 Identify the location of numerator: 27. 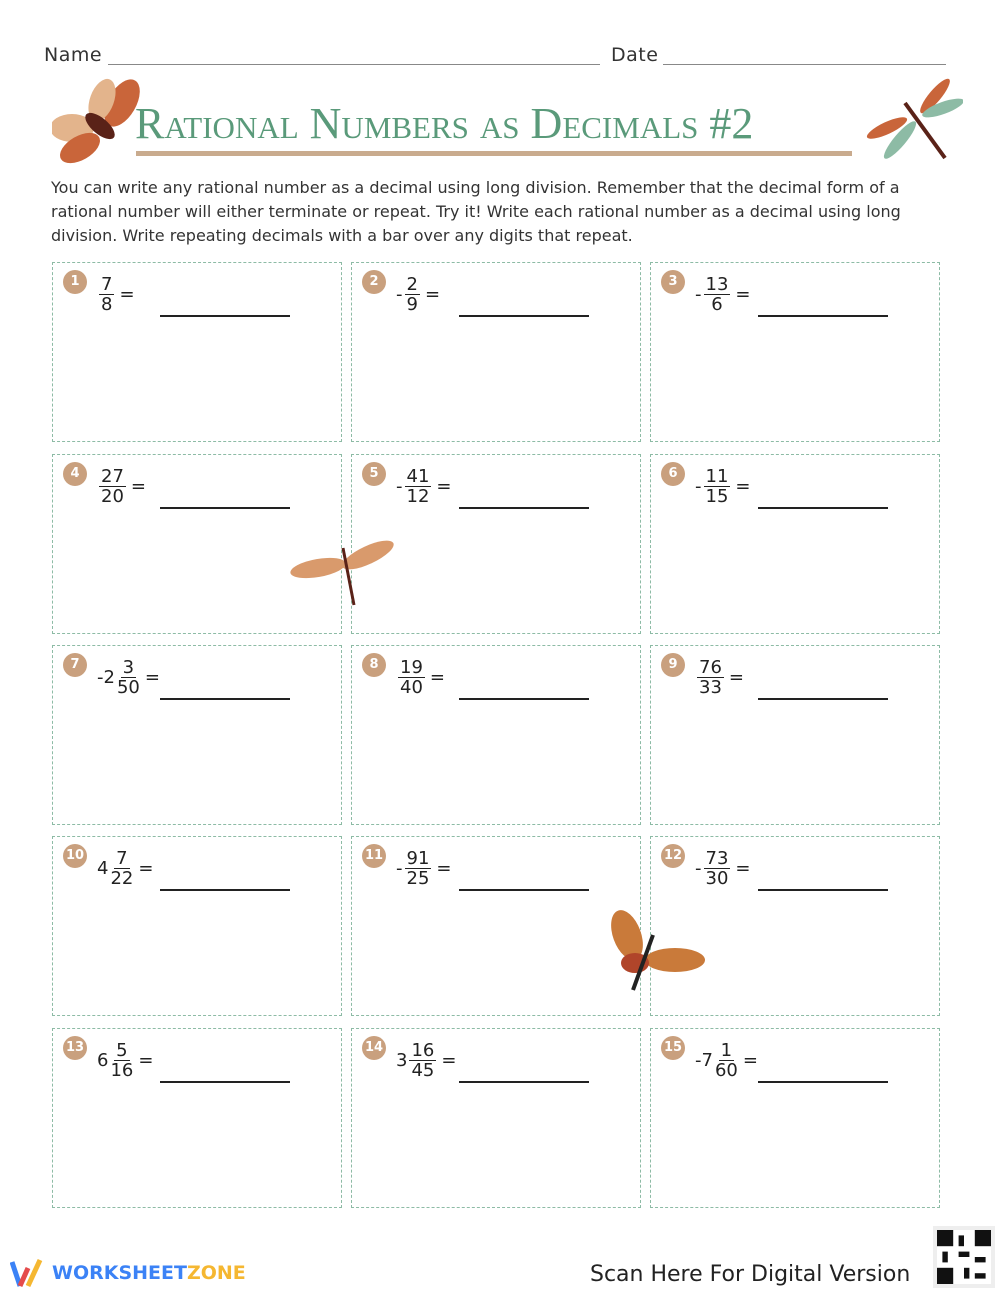
(112, 476).